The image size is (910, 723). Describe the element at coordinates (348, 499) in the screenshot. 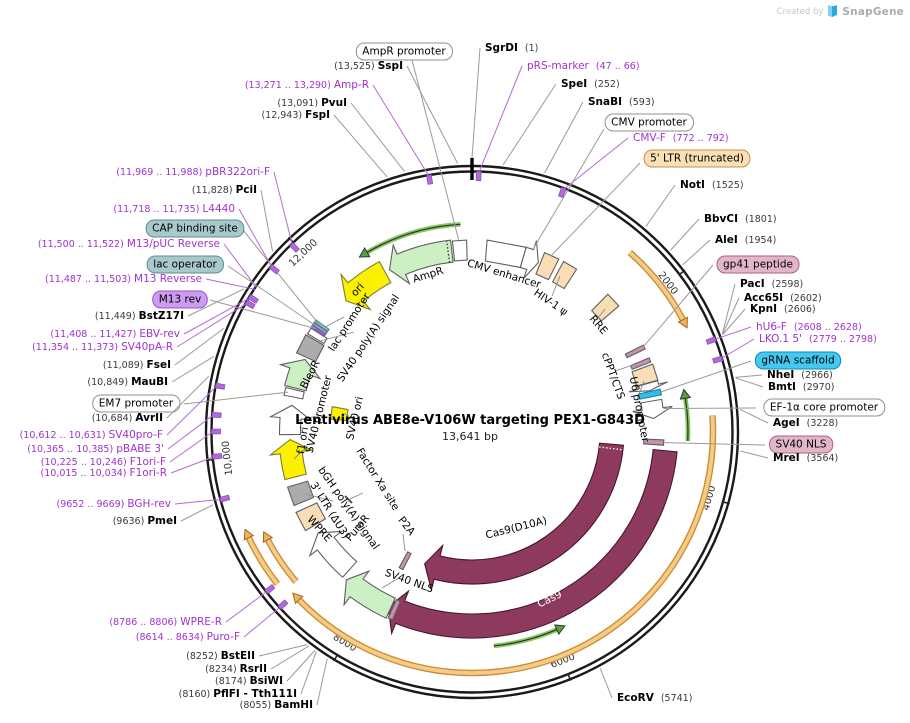

I see `factor-xa-site-mark` at that location.